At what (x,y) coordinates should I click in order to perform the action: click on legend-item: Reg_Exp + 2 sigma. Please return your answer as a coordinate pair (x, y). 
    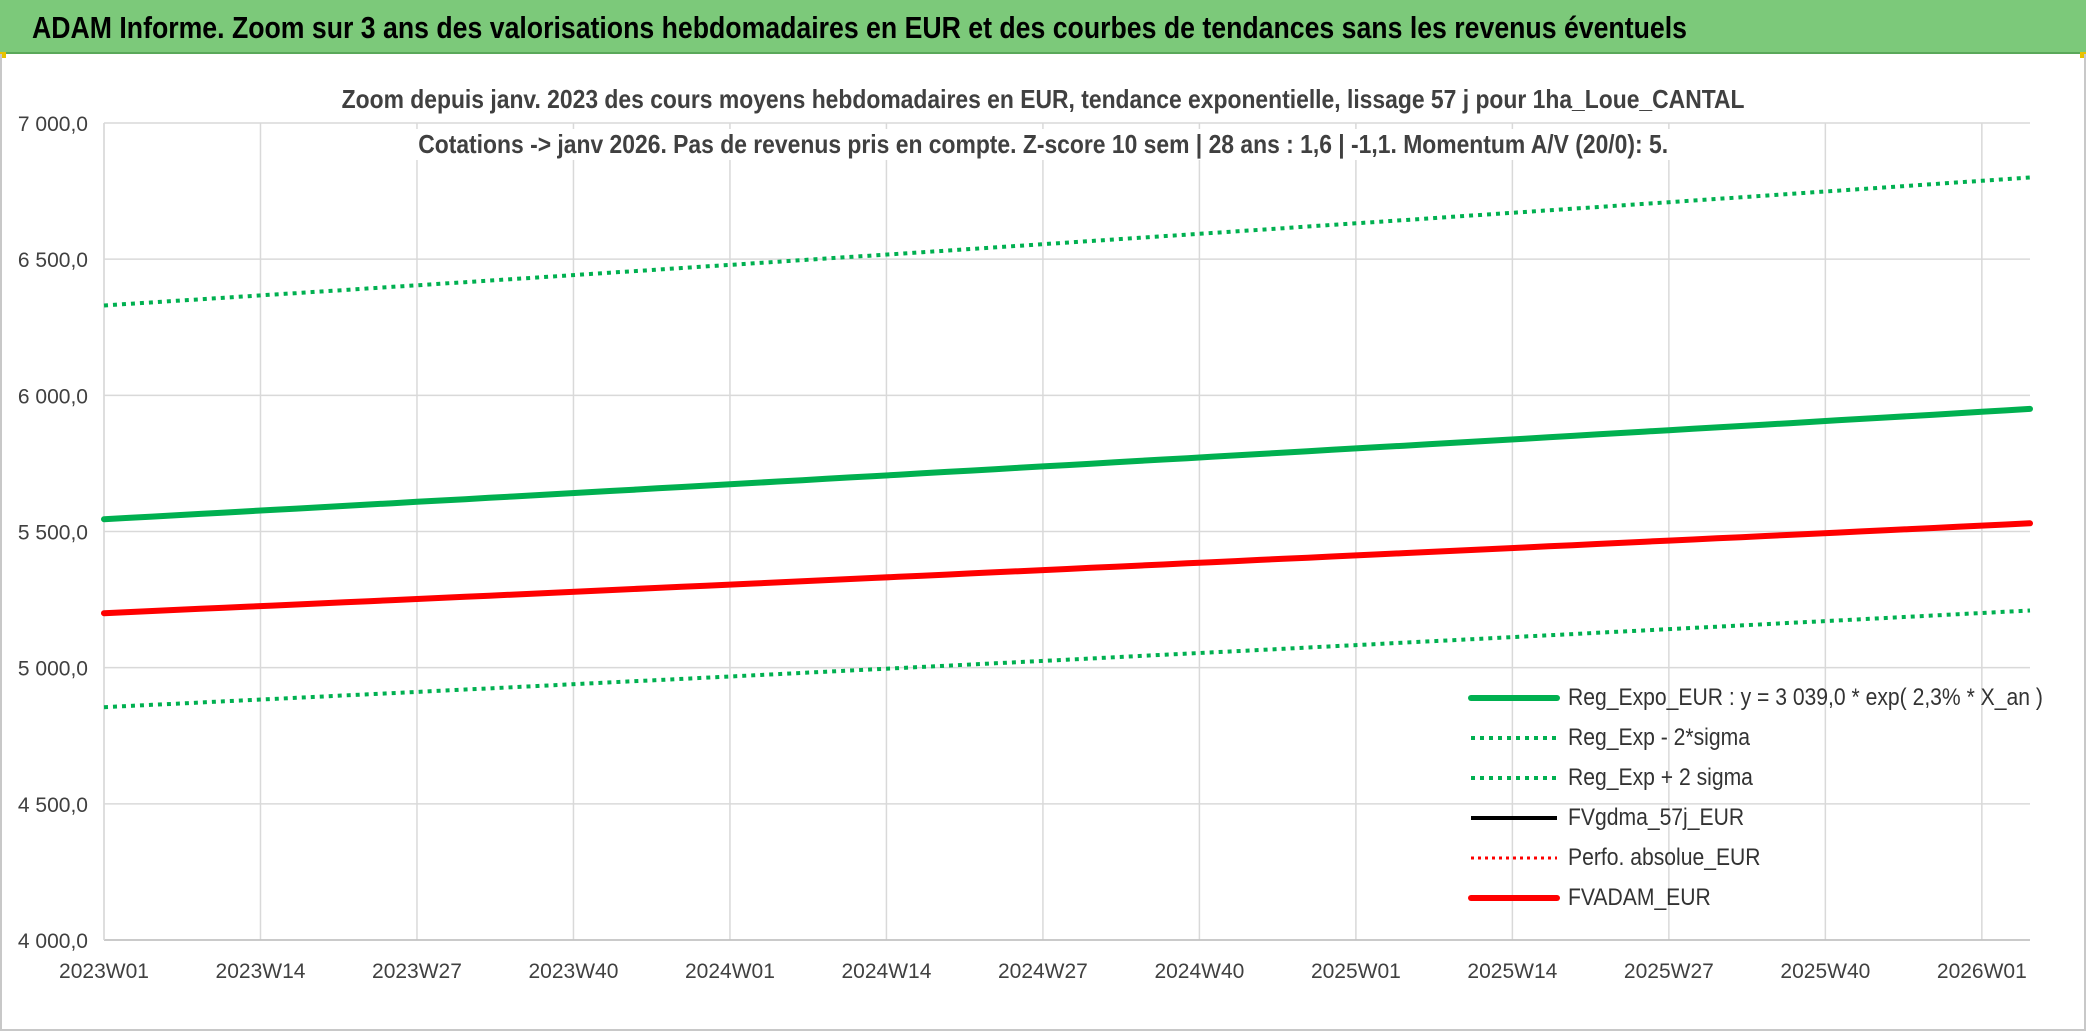
    Looking at the image, I should click on (1748, 778).